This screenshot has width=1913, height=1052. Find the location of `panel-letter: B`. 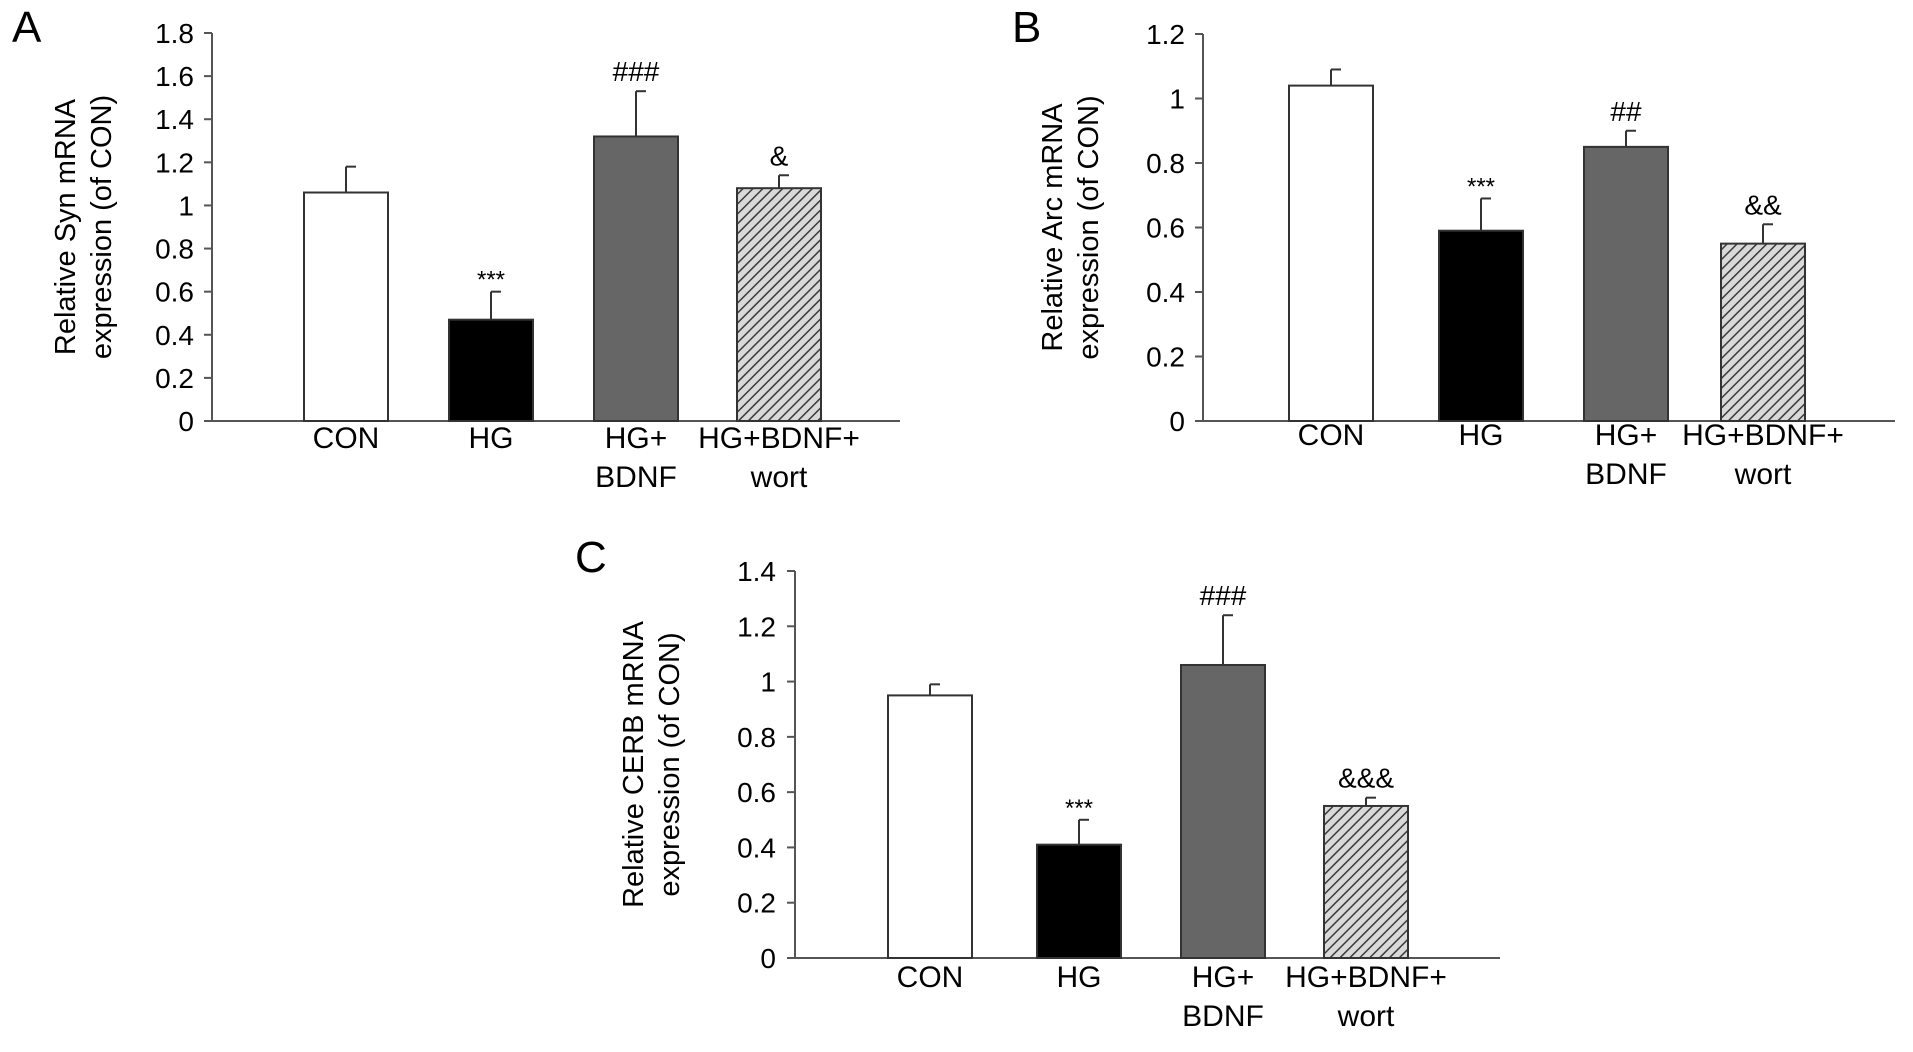

panel-letter: B is located at coordinates (1026, 27).